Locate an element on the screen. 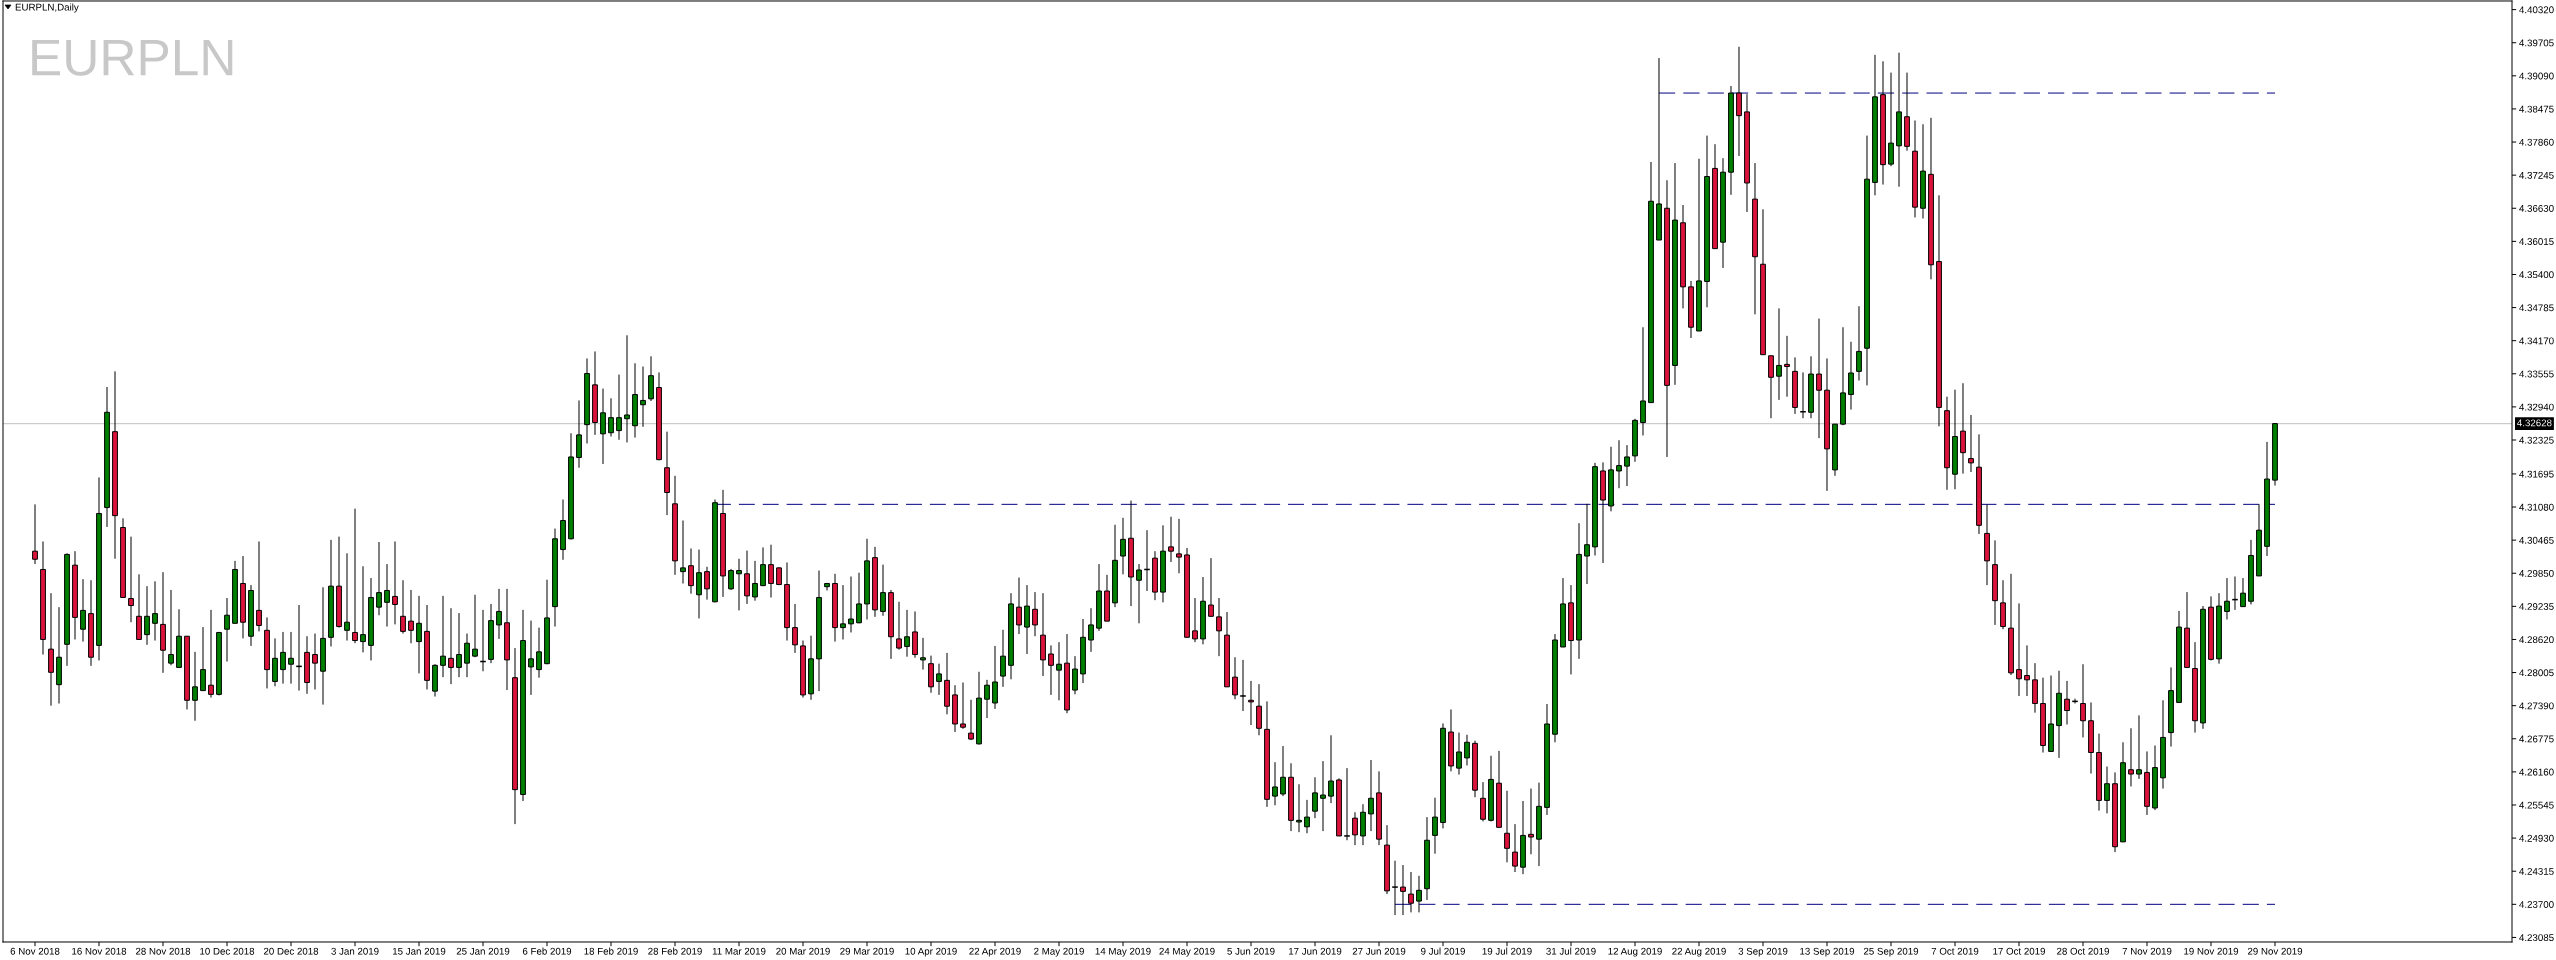  ref-line-label: 4.32628 is located at coordinates (2534, 423).